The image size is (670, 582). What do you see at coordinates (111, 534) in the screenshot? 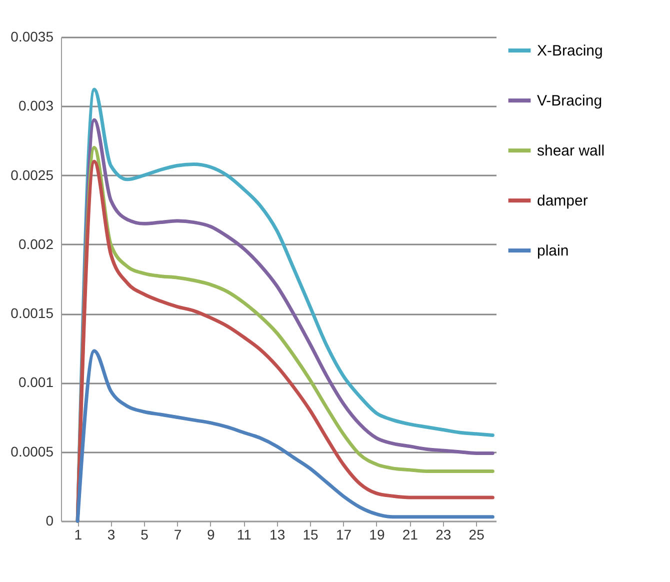
I see `x-tick-label: 3` at bounding box center [111, 534].